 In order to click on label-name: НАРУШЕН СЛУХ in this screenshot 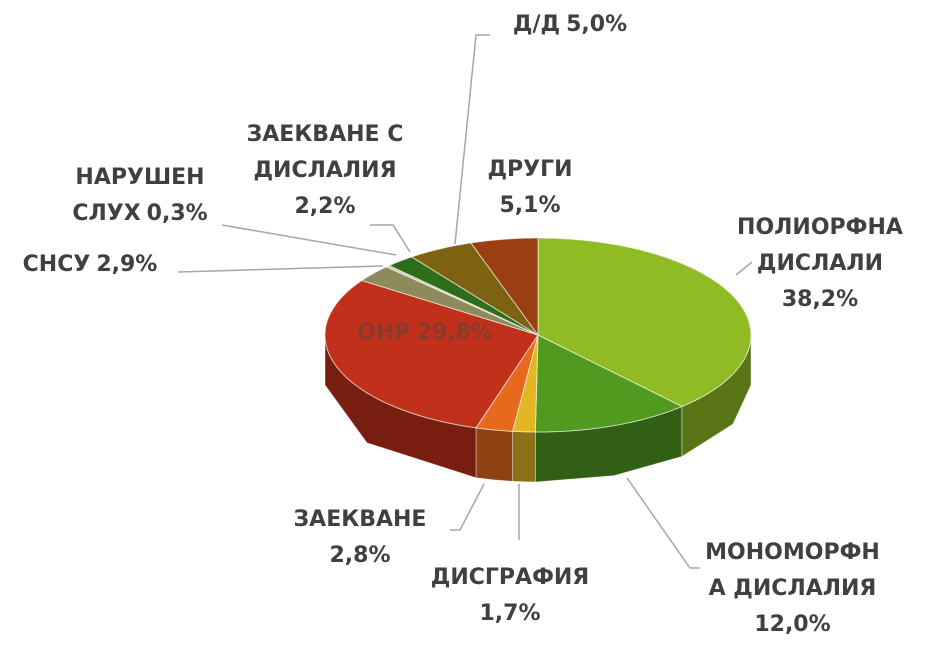, I will do `click(138, 195)`.